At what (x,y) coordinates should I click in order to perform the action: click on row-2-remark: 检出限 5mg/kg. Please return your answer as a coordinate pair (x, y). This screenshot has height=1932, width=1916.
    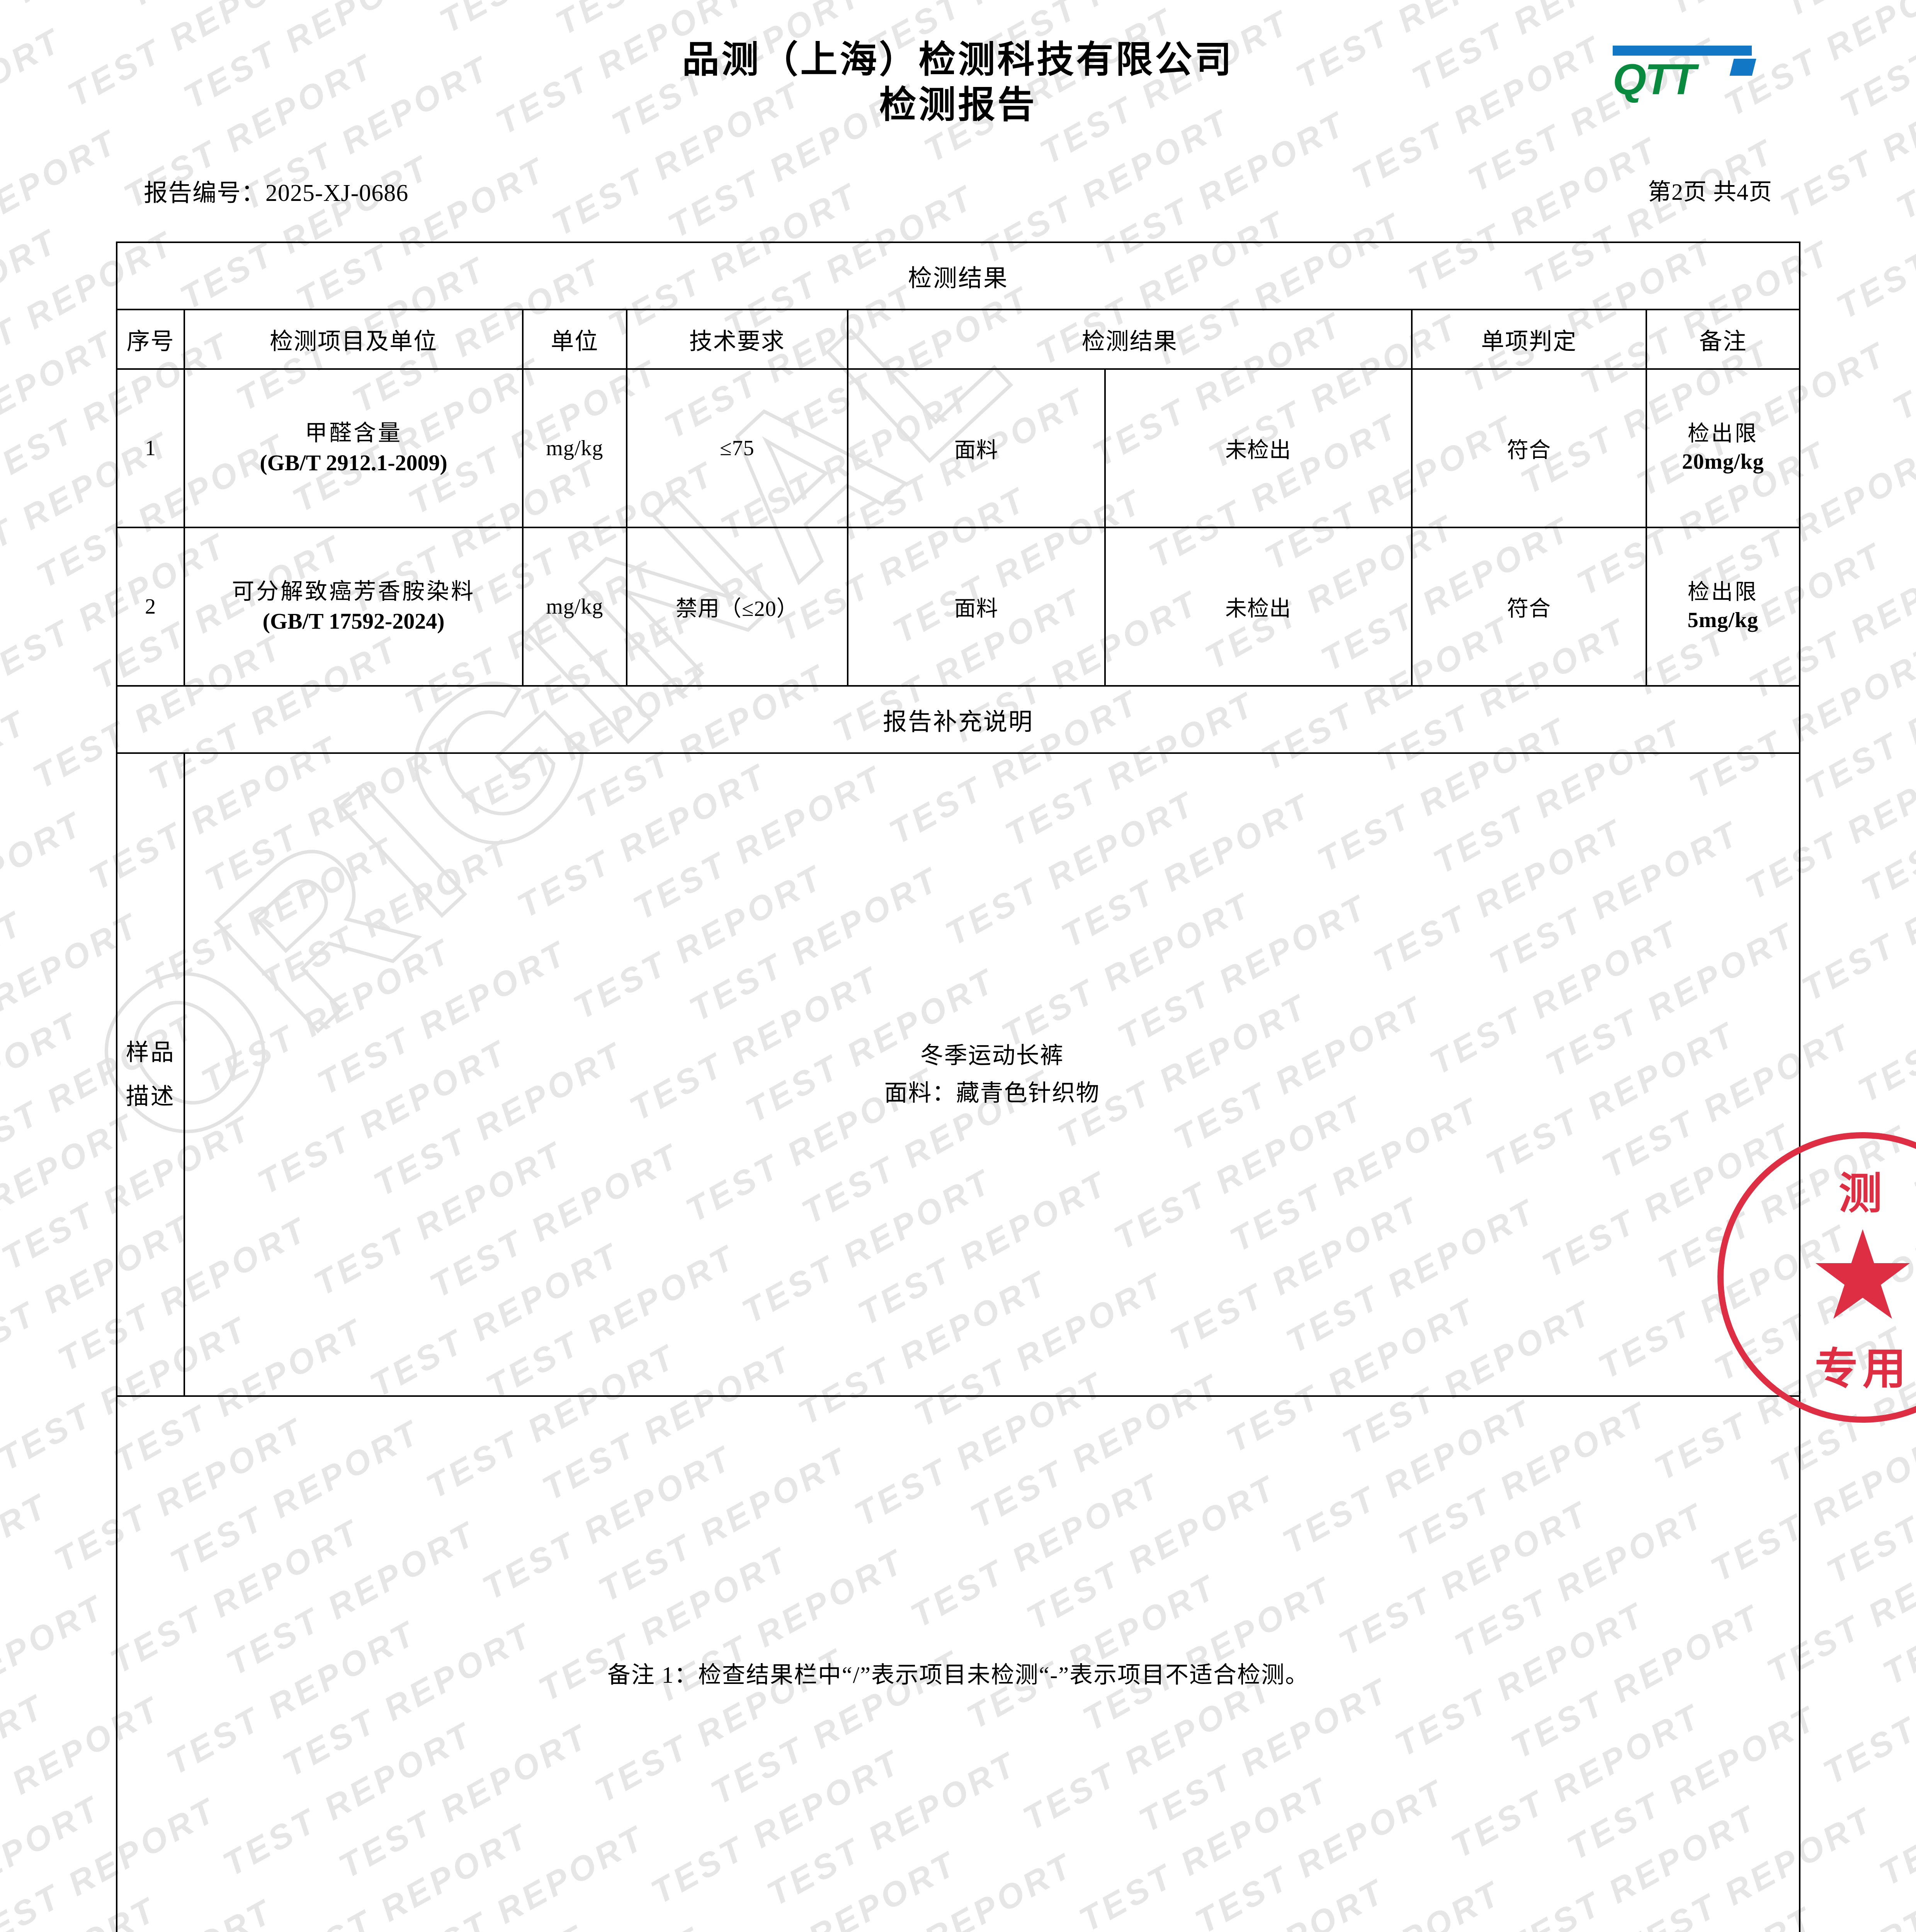
    Looking at the image, I should click on (1723, 607).